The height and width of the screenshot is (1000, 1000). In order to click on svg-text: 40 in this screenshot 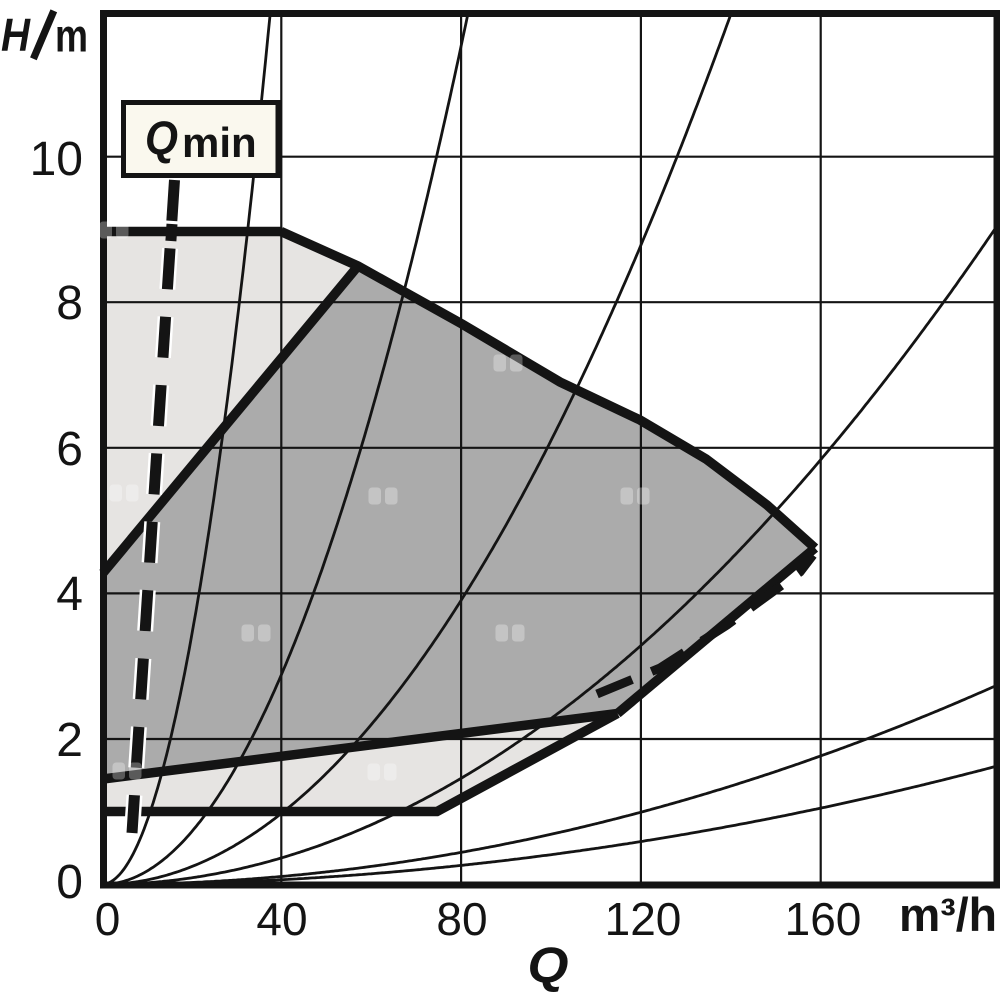, I will do `click(281, 919)`.